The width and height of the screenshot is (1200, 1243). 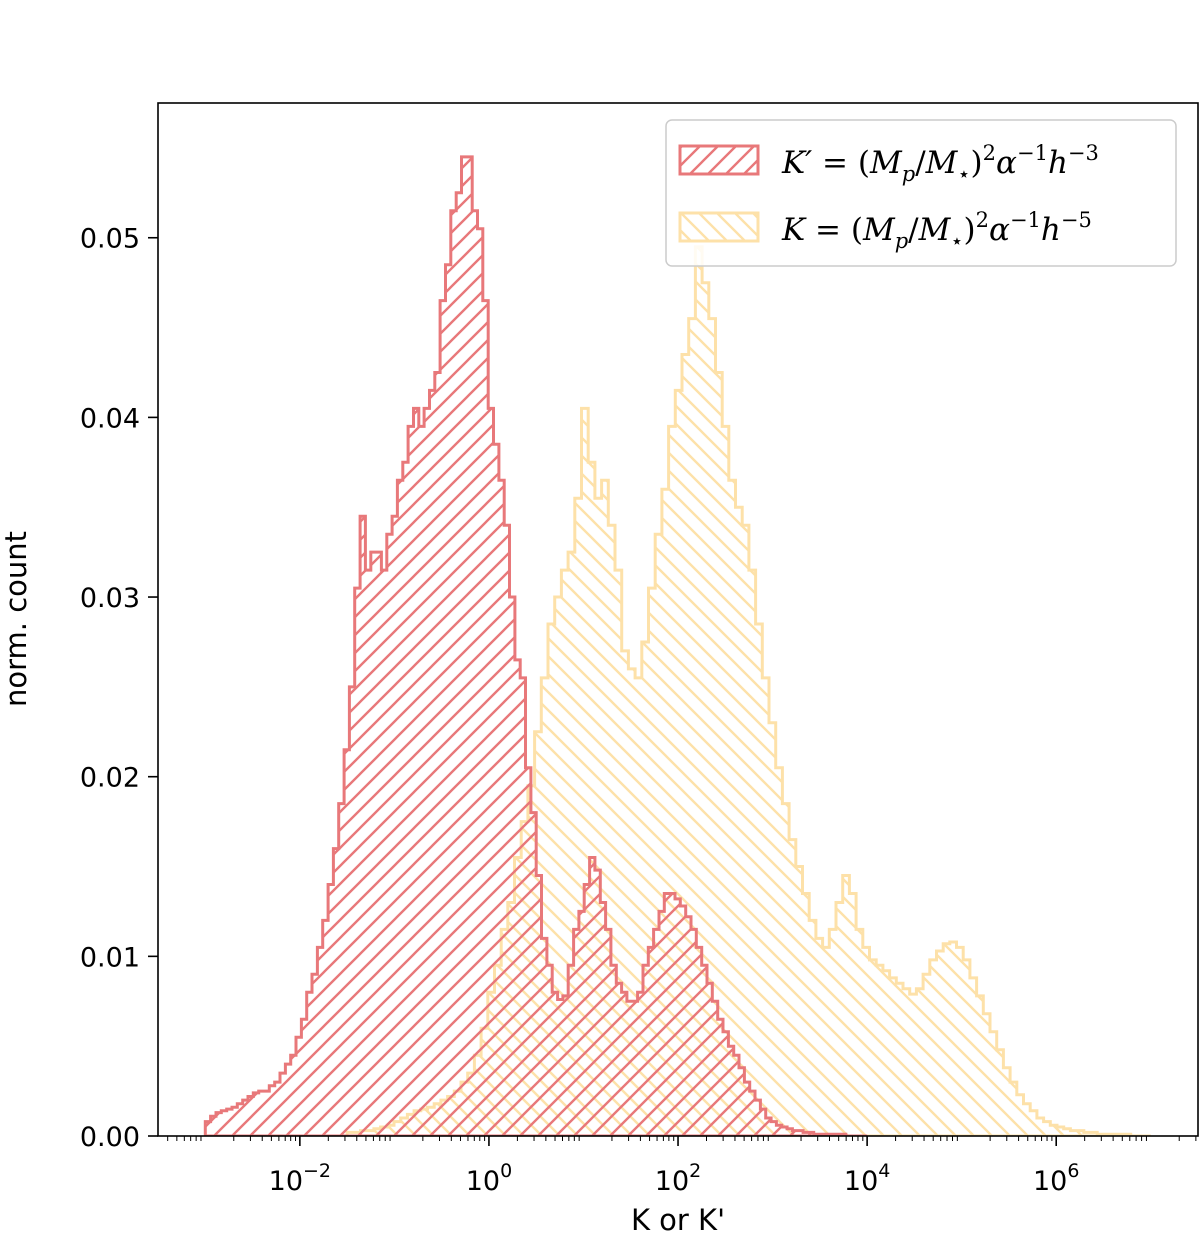 What do you see at coordinates (110, 239) in the screenshot?
I see `y-tick-label: 0.05` at bounding box center [110, 239].